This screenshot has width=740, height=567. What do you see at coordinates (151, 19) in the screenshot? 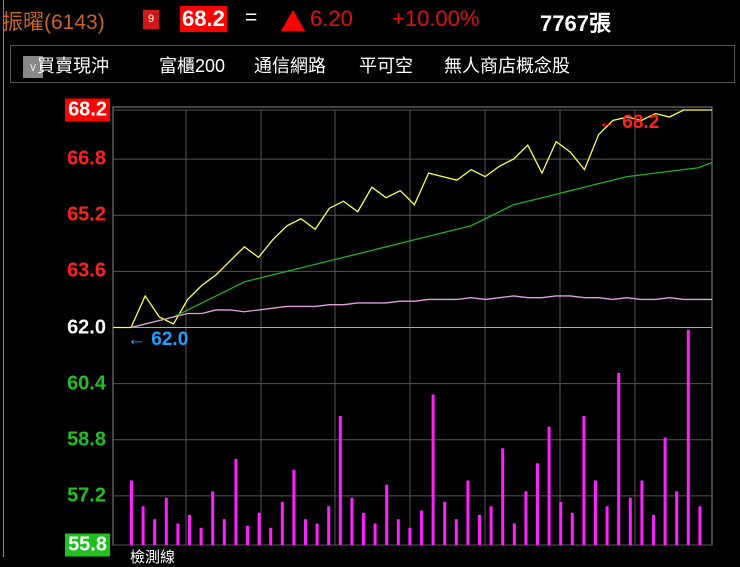
I see `badge: 9` at bounding box center [151, 19].